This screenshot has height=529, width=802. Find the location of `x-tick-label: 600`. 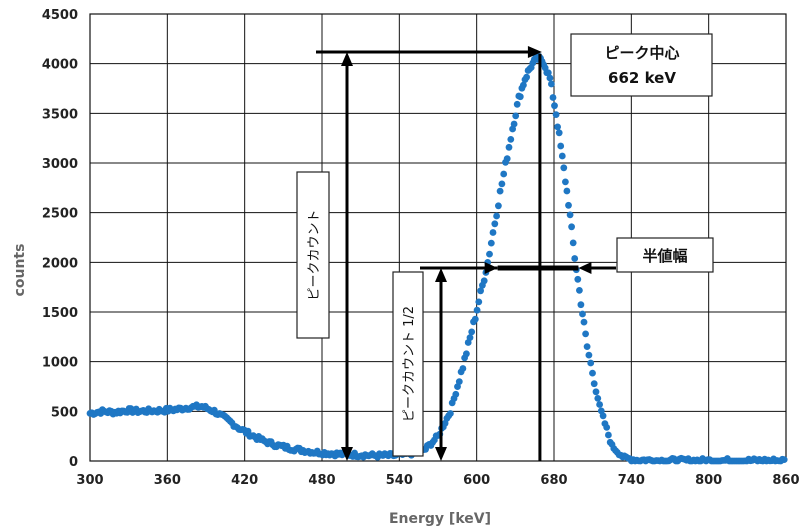

x-tick-label: 600 is located at coordinates (476, 480).